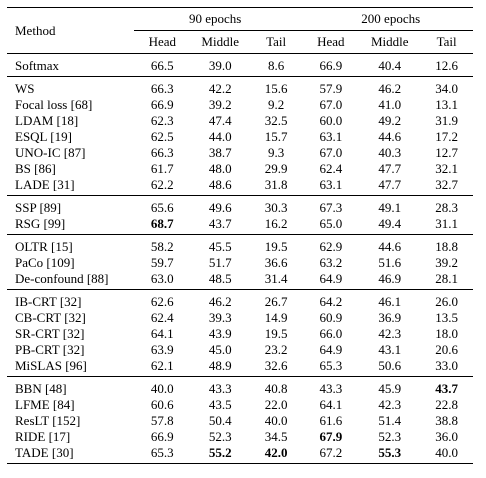 This screenshot has height=478, width=486. I want to click on value-cell: 62.6, so click(162, 299).